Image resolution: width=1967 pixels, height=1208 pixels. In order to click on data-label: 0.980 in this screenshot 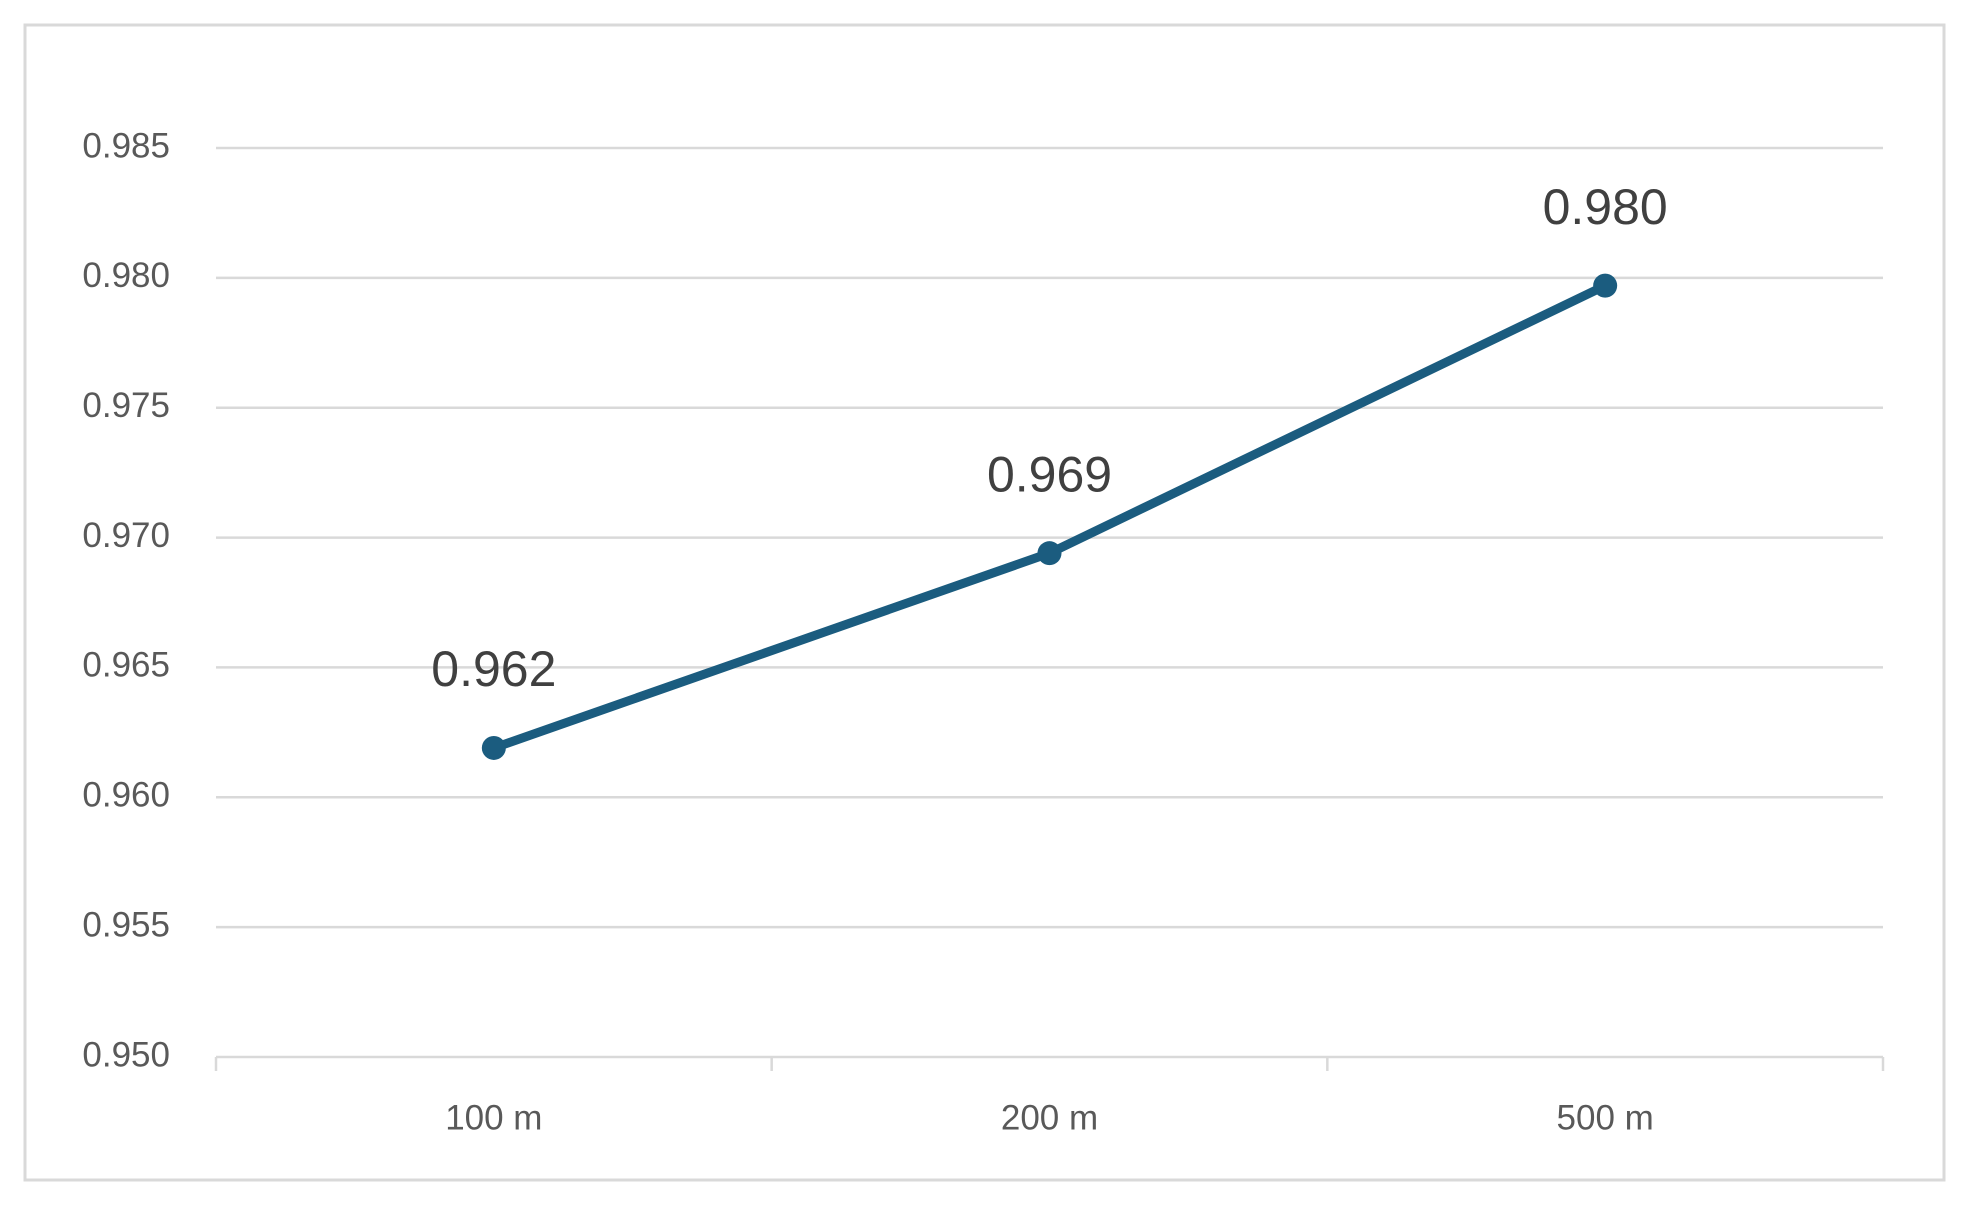, I will do `click(1605, 207)`.